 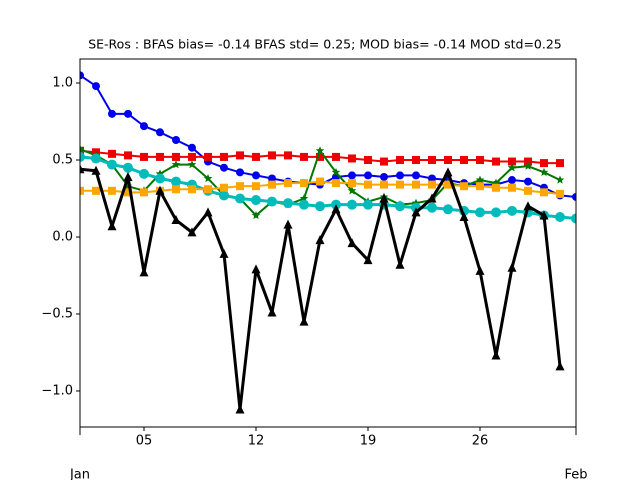 I want to click on x-month-label: Feb, so click(x=575, y=474).